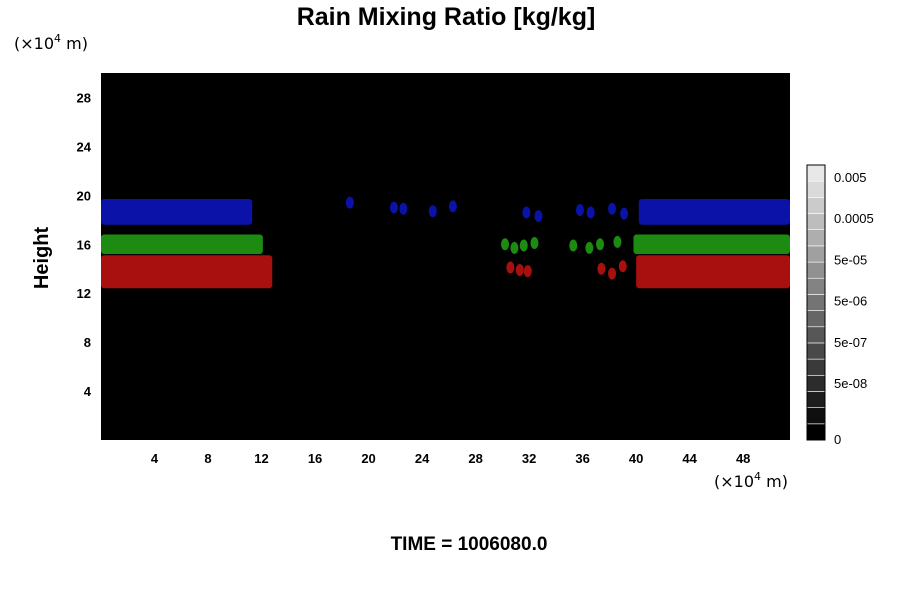 This screenshot has height=600, width=900. What do you see at coordinates (84, 293) in the screenshot?
I see `y-tick-label-2: 12` at bounding box center [84, 293].